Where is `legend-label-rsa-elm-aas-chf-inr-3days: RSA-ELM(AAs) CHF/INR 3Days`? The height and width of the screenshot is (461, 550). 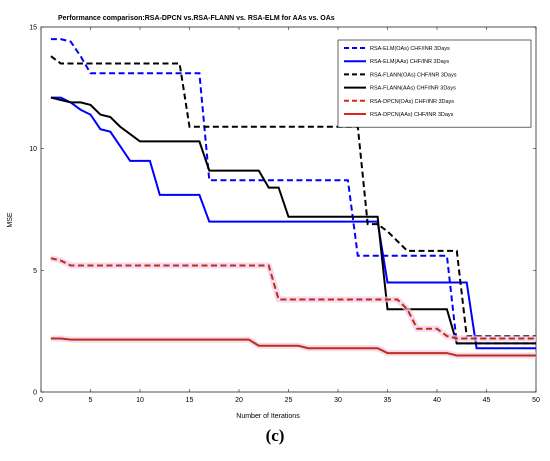
legend-label-rsa-elm-aas-chf-inr-3days: RSA-ELM(AAs) CHF/INR 3Days is located at coordinates (409, 62).